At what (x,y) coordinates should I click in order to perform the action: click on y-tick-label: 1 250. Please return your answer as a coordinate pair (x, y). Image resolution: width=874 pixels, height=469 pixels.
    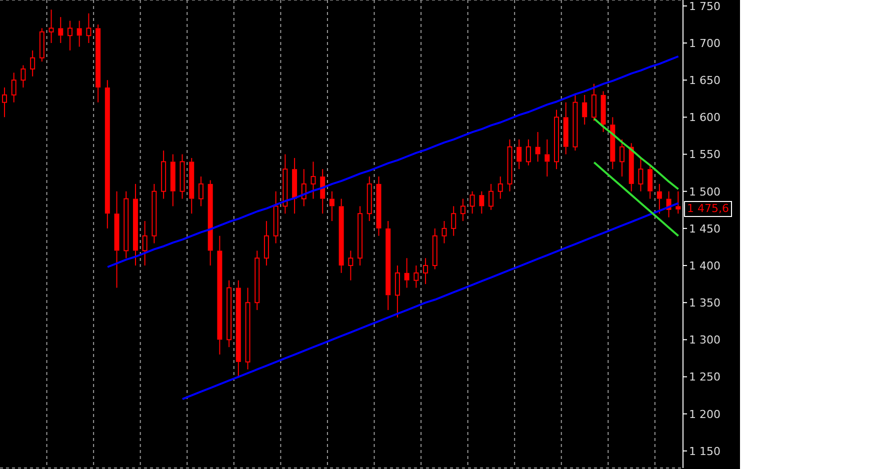
    Looking at the image, I should click on (704, 377).